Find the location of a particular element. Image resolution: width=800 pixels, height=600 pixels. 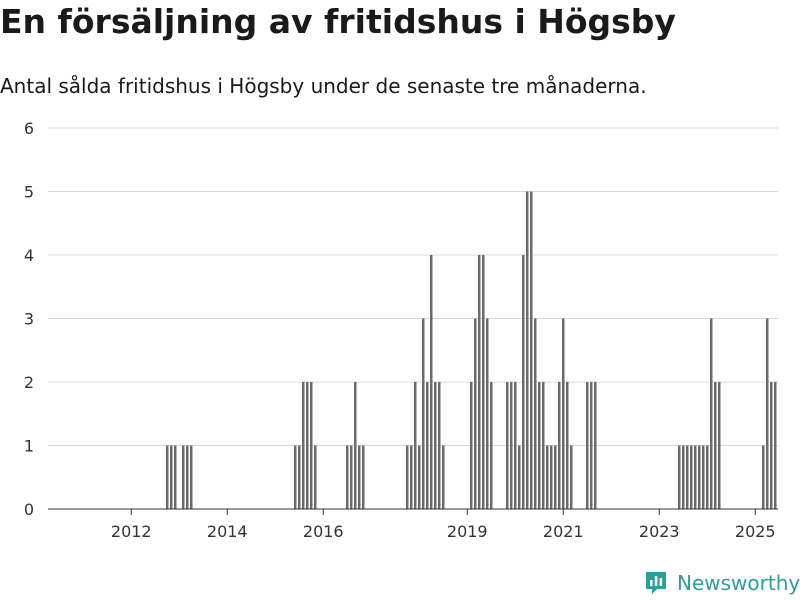

y-tick-label: 2 is located at coordinates (29, 382).